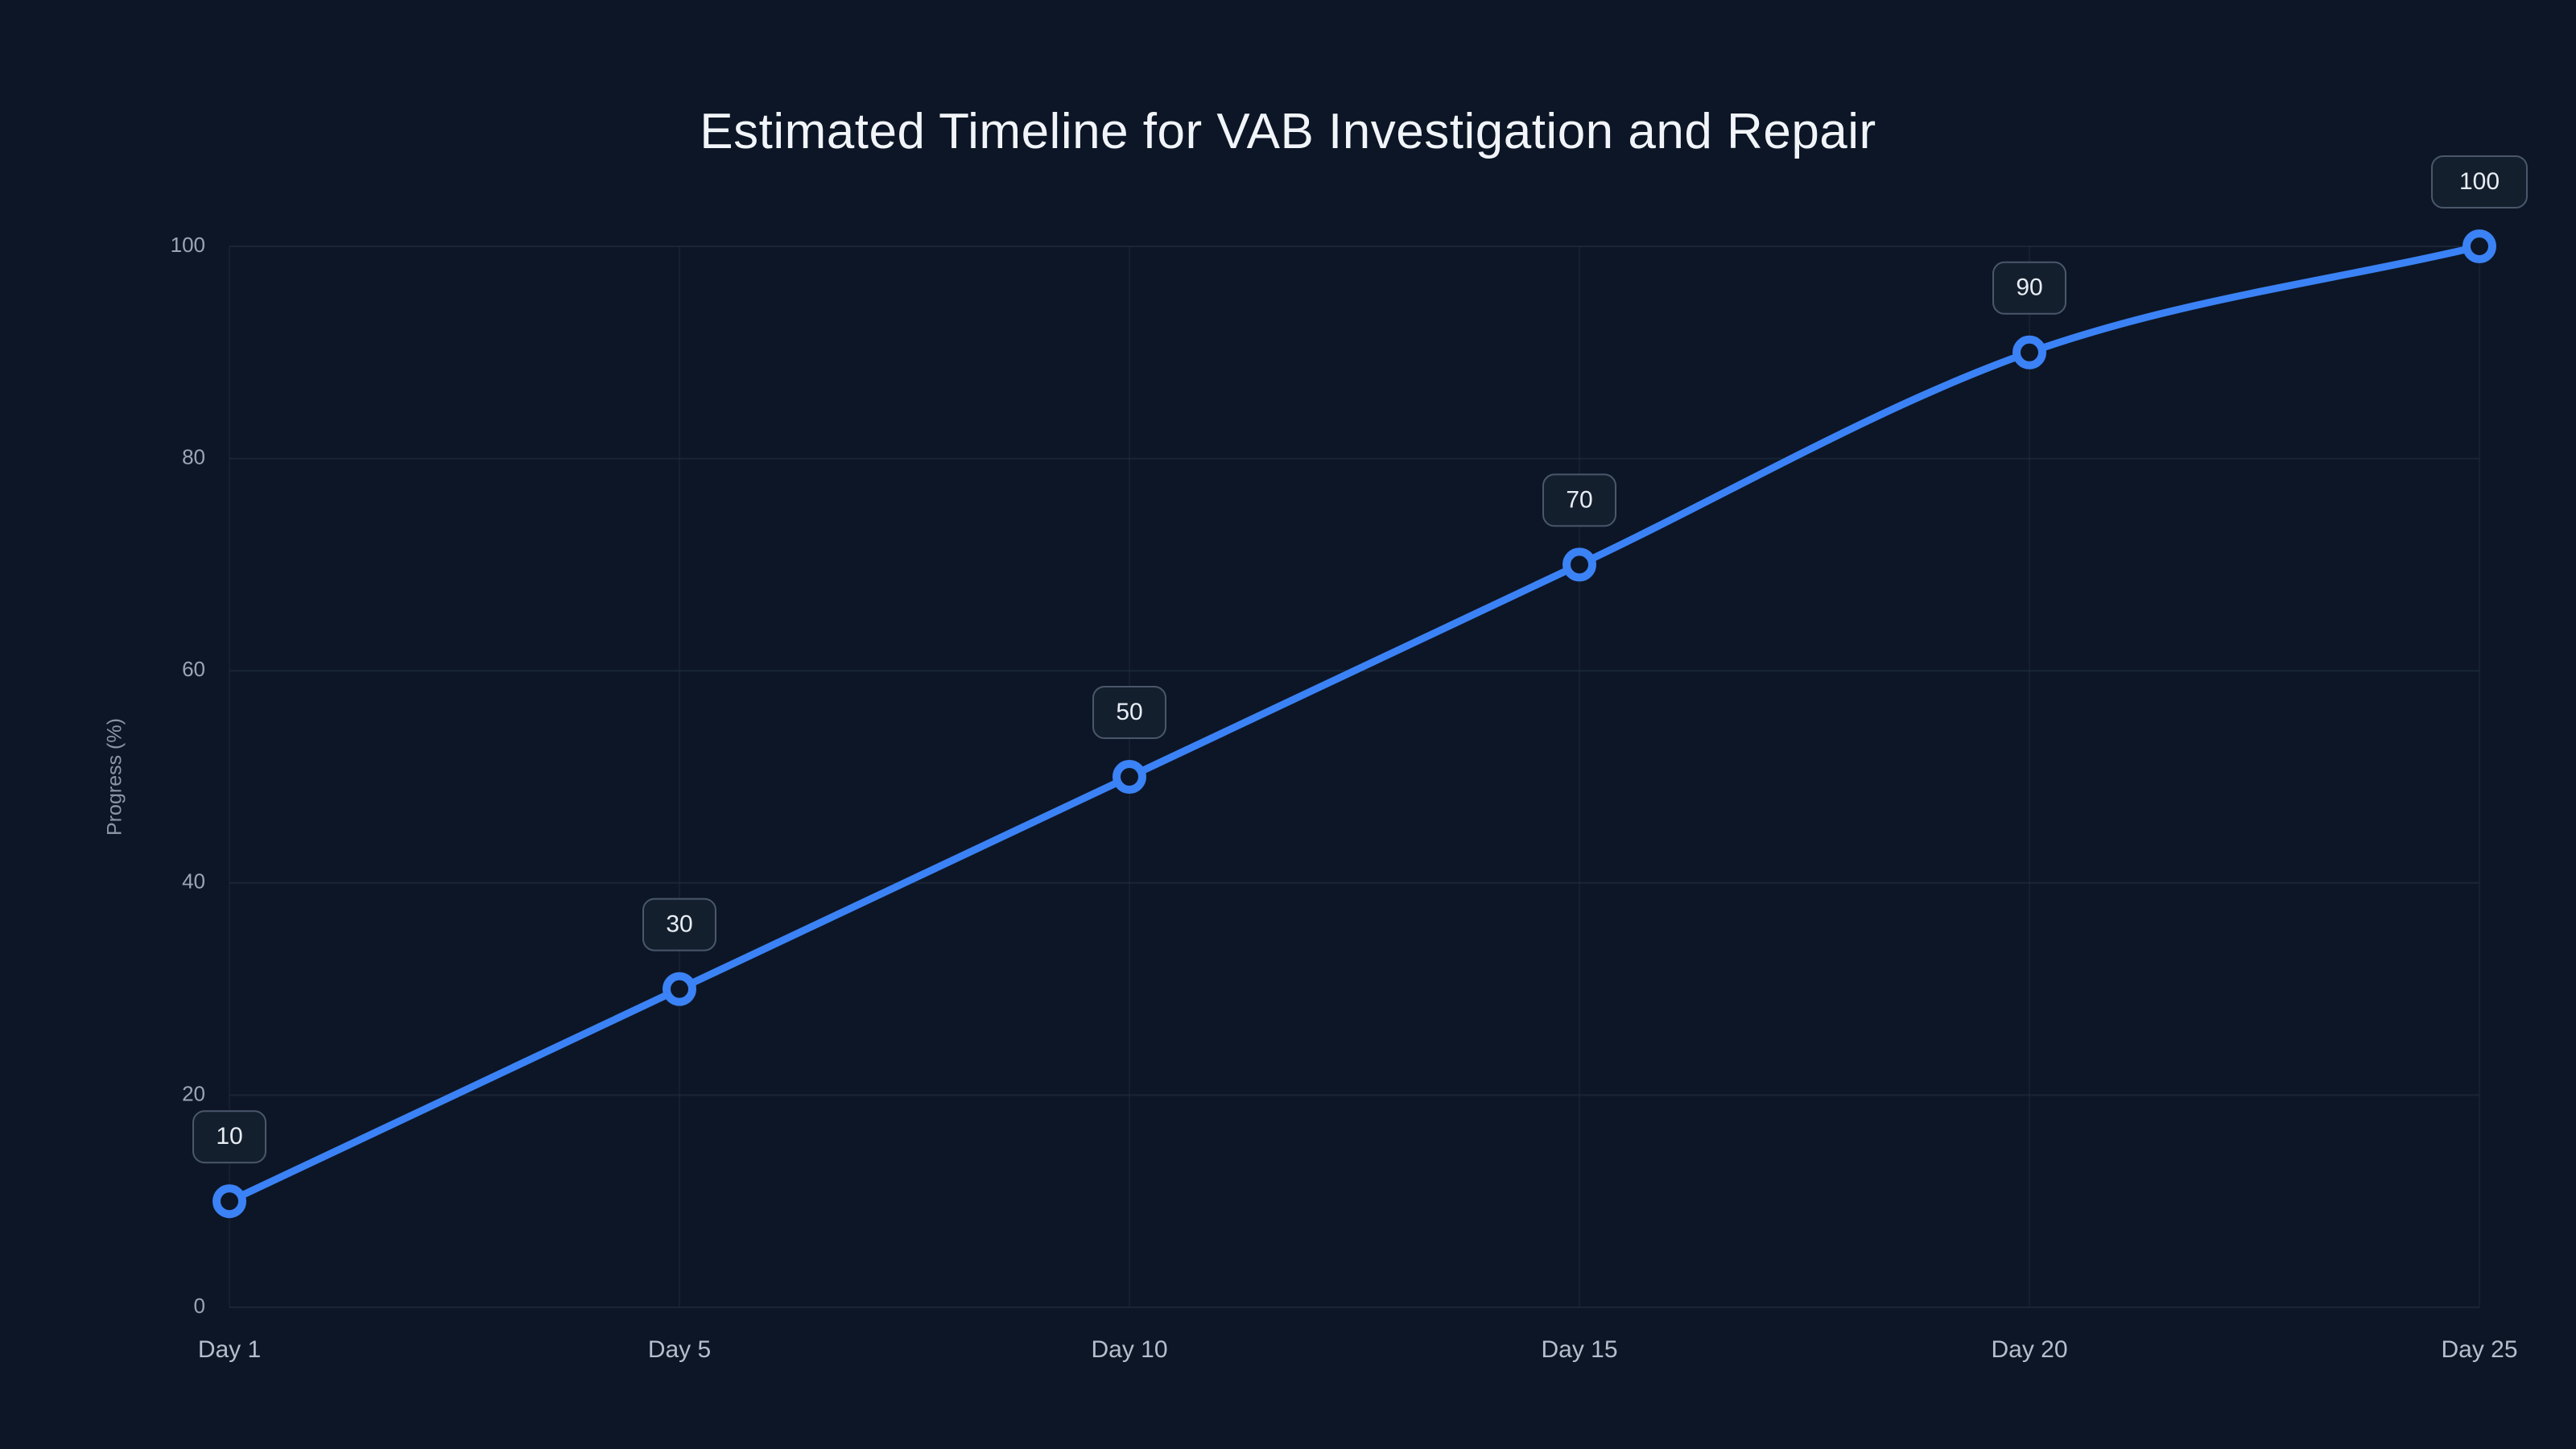 The image size is (2576, 1449). Describe the element at coordinates (2479, 1349) in the screenshot. I see `x-tick-label: Day 25` at that location.